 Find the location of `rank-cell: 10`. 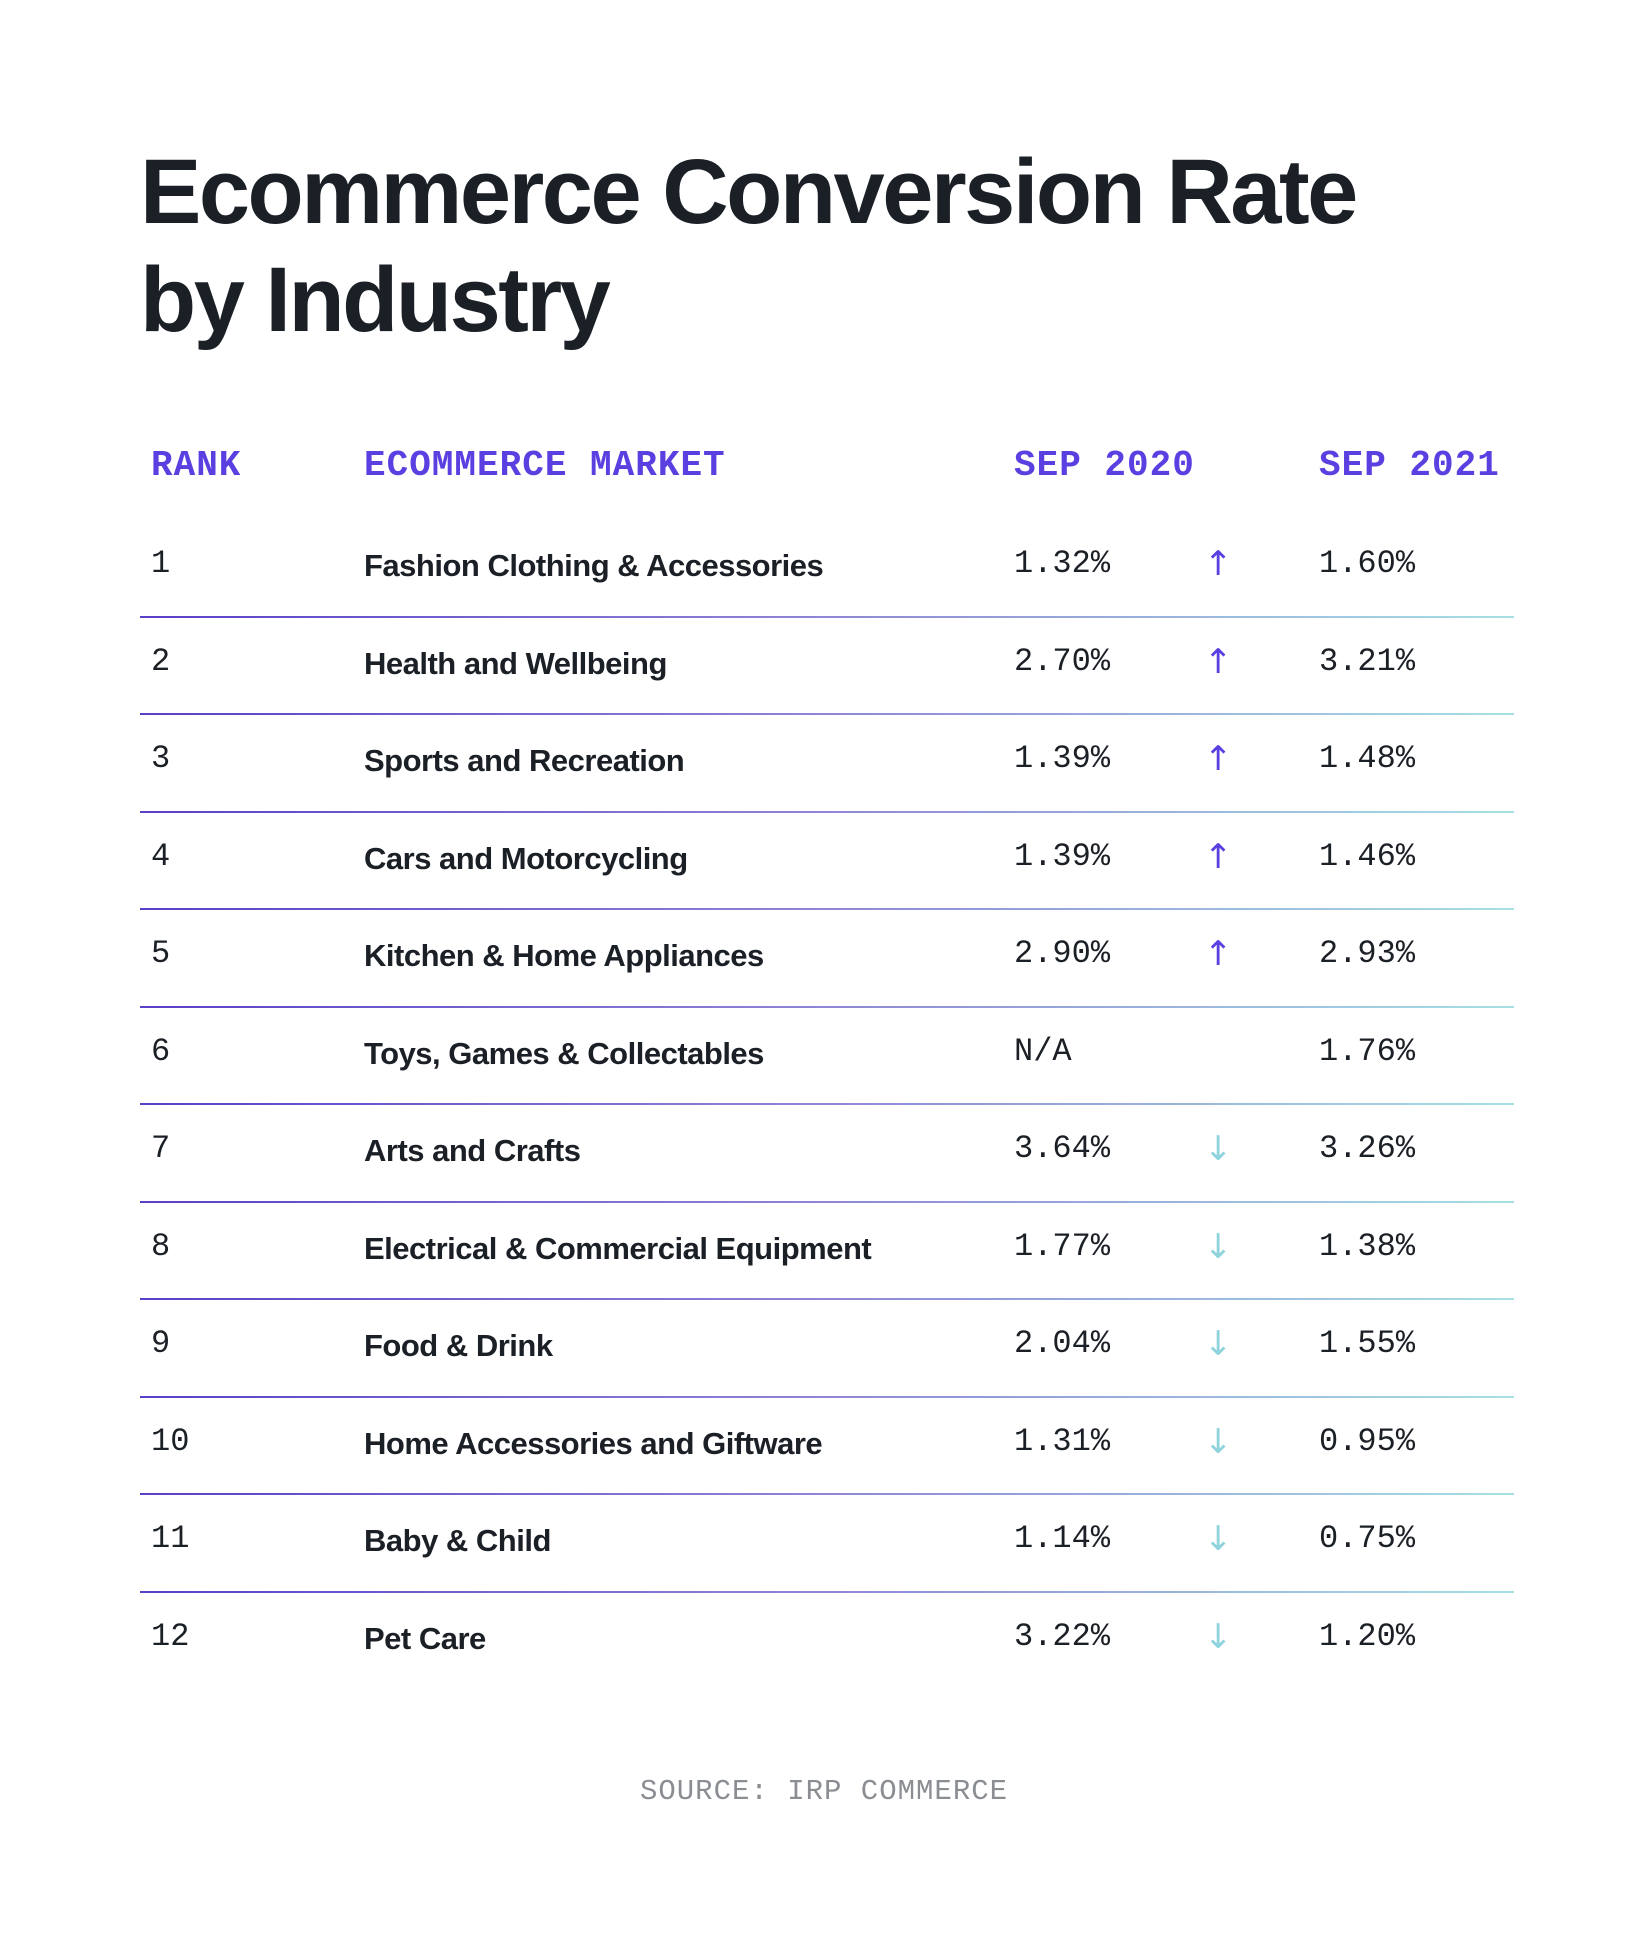

rank-cell: 10 is located at coordinates (170, 1441).